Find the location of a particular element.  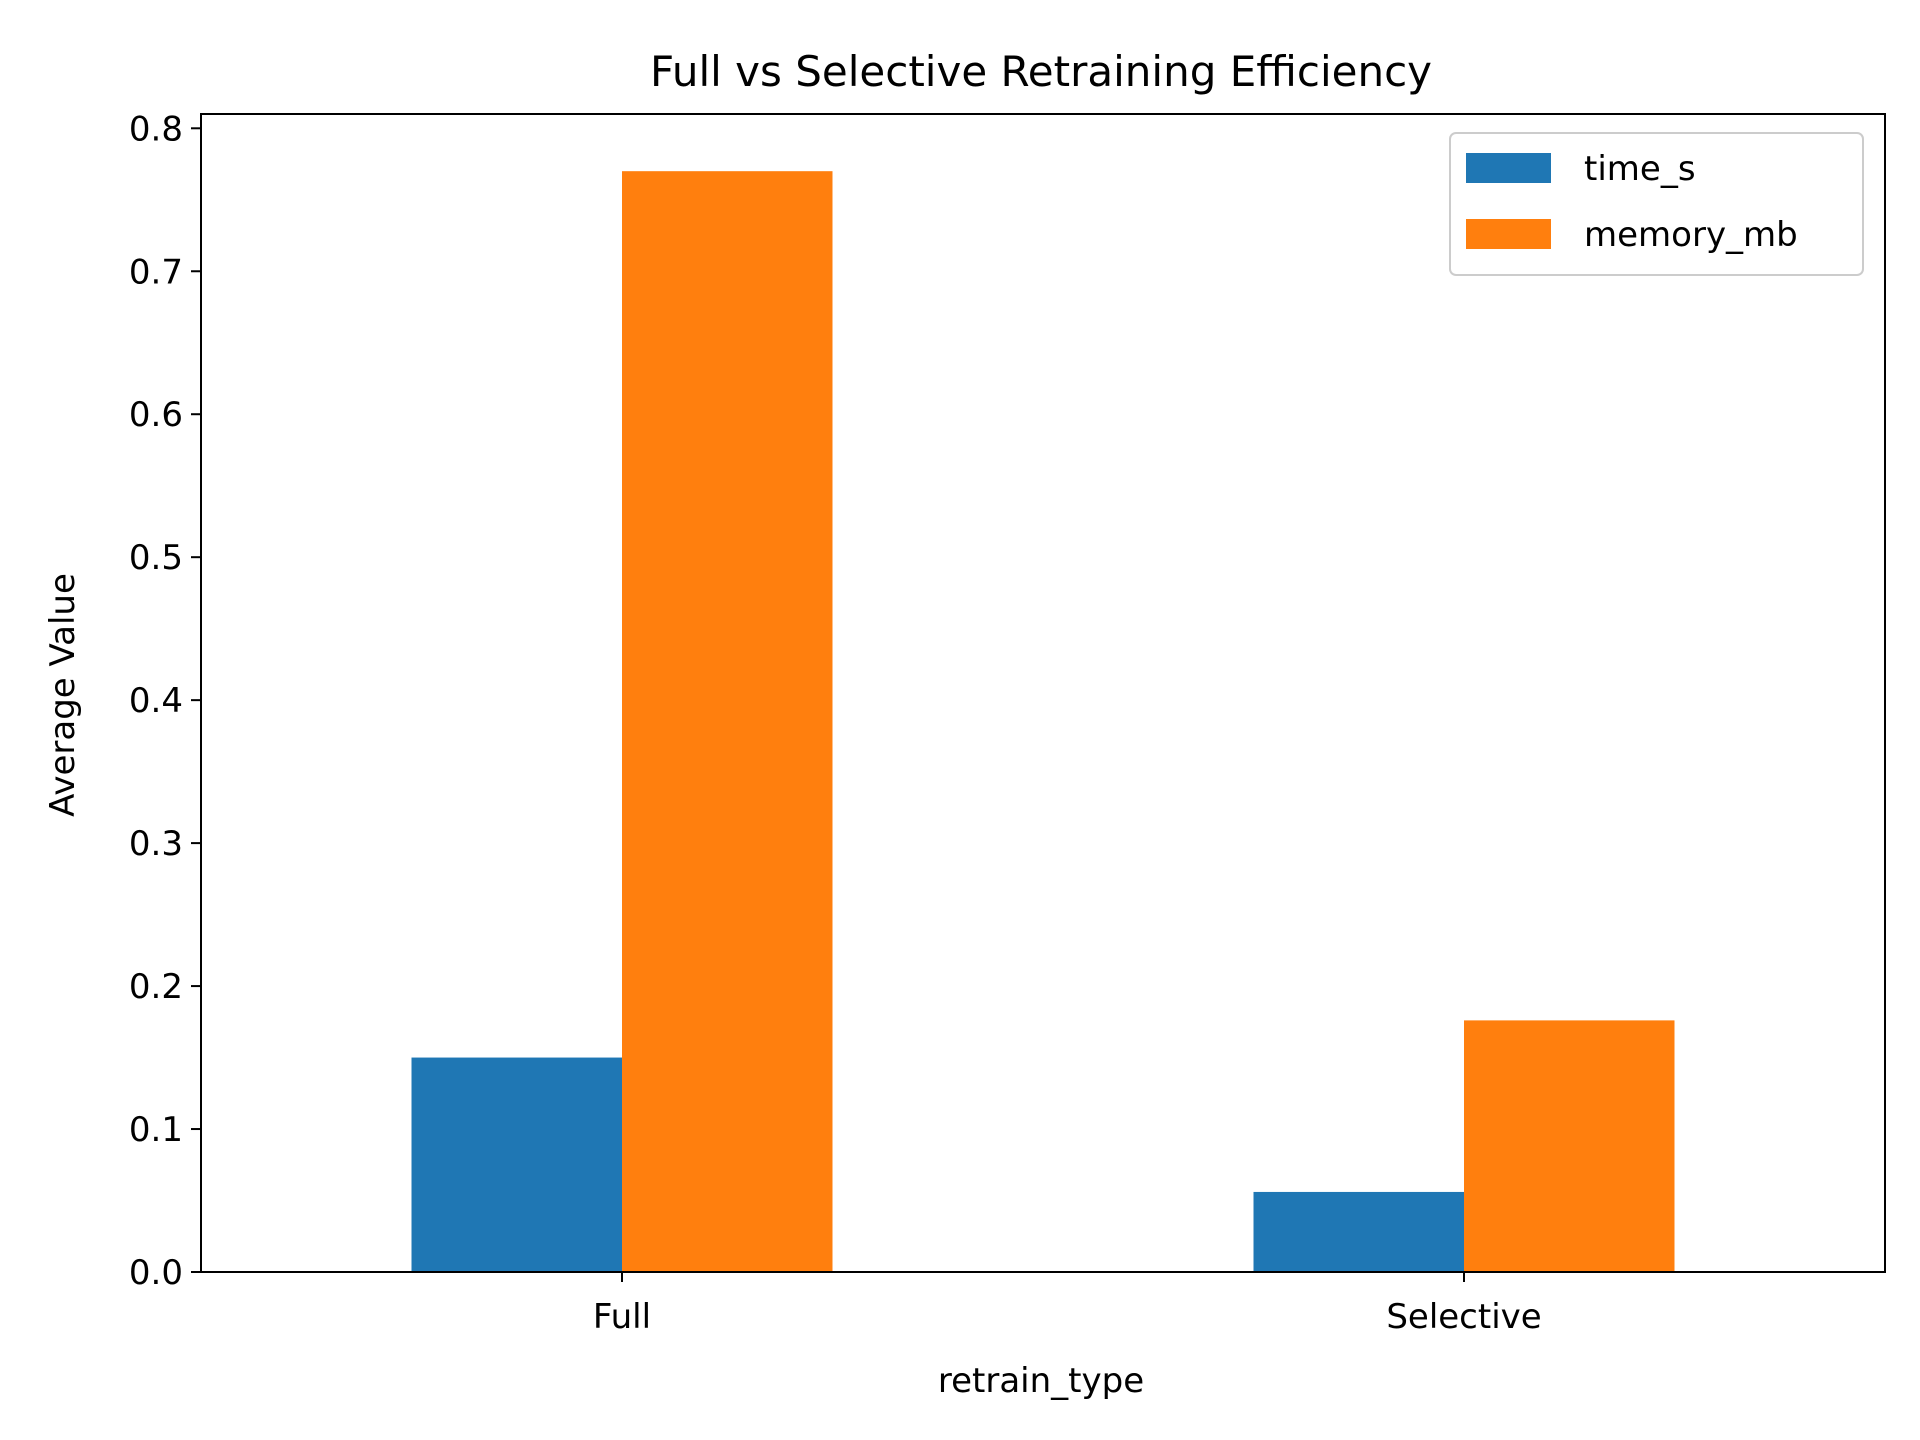

bar-time_s-selective is located at coordinates (1358, 1231).